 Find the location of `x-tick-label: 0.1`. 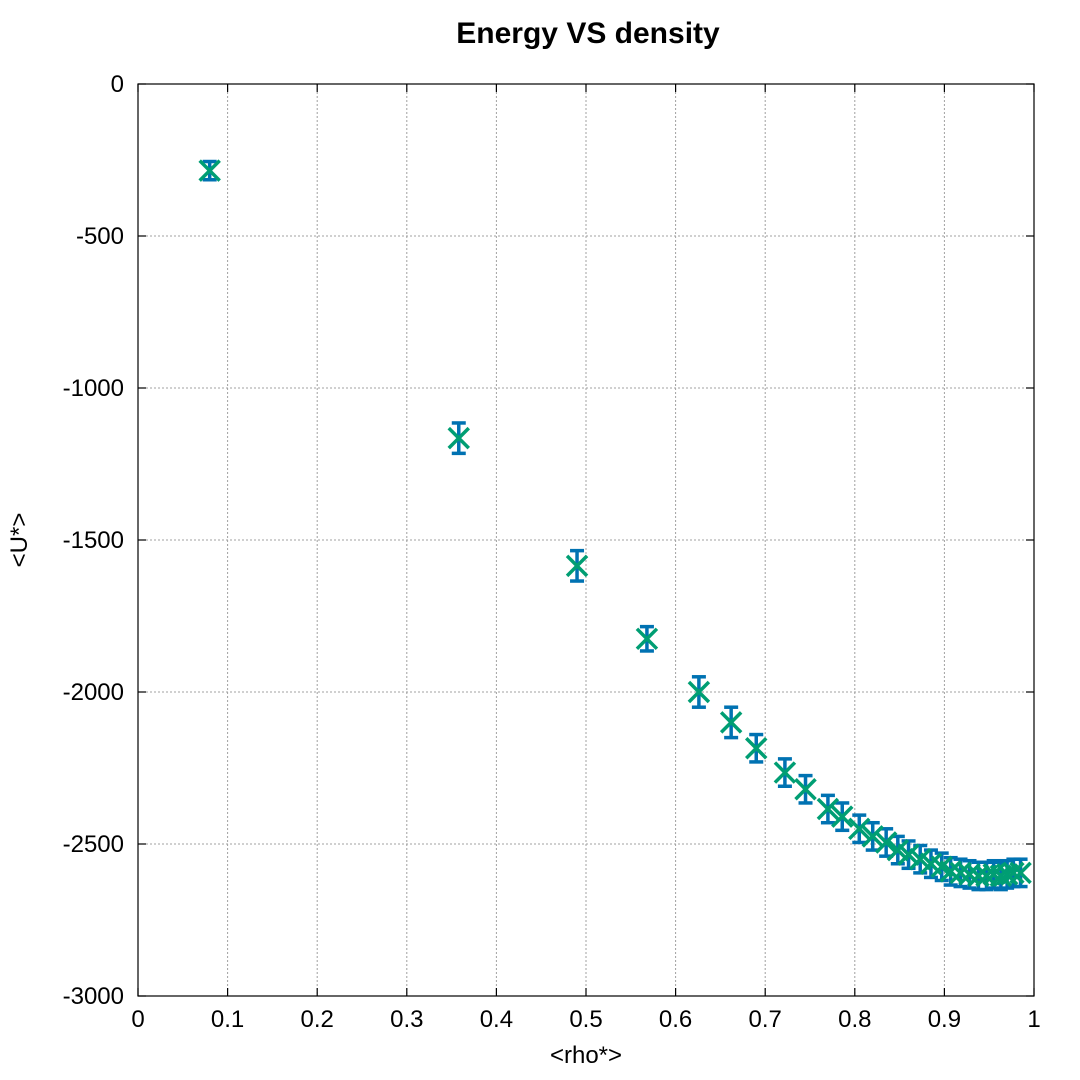

x-tick-label: 0.1 is located at coordinates (227, 1019).